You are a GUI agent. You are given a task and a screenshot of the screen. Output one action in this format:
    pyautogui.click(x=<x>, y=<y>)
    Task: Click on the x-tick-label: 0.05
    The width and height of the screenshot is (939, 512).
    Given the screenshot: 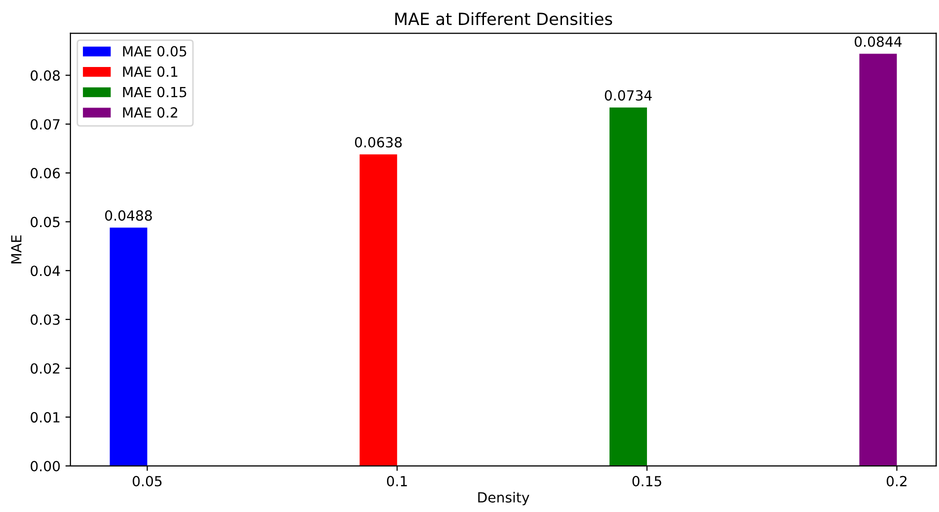 What is the action you would take?
    pyautogui.click(x=147, y=481)
    